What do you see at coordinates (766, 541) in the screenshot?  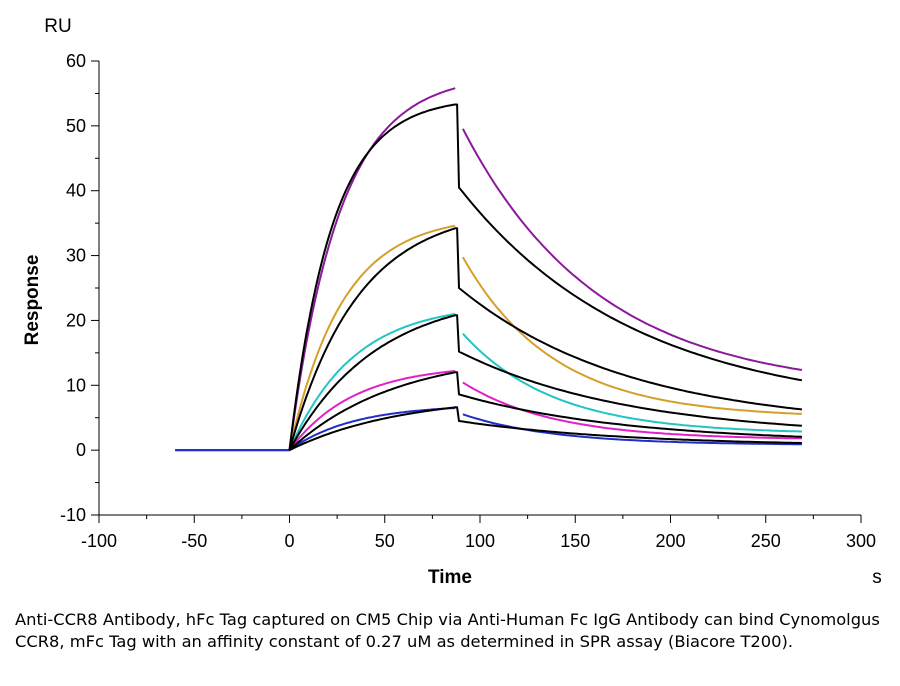 I see `x-tick-label: 250` at bounding box center [766, 541].